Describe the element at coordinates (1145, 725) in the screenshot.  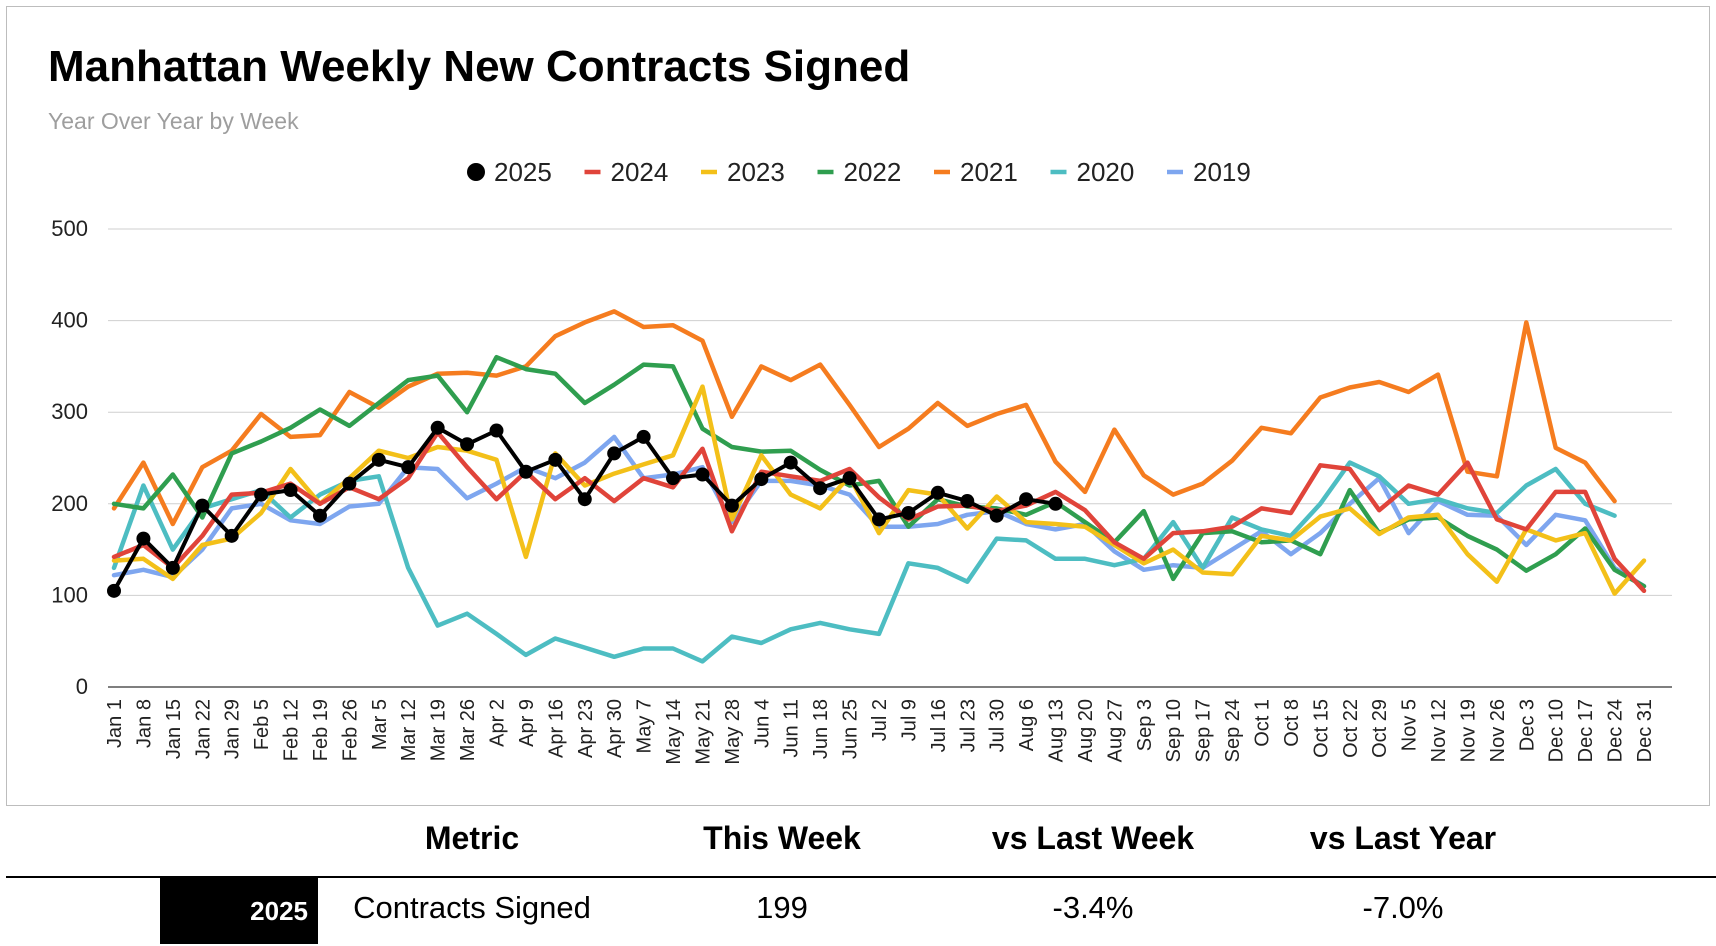
I see `x-tick-label: Sep 3` at that location.